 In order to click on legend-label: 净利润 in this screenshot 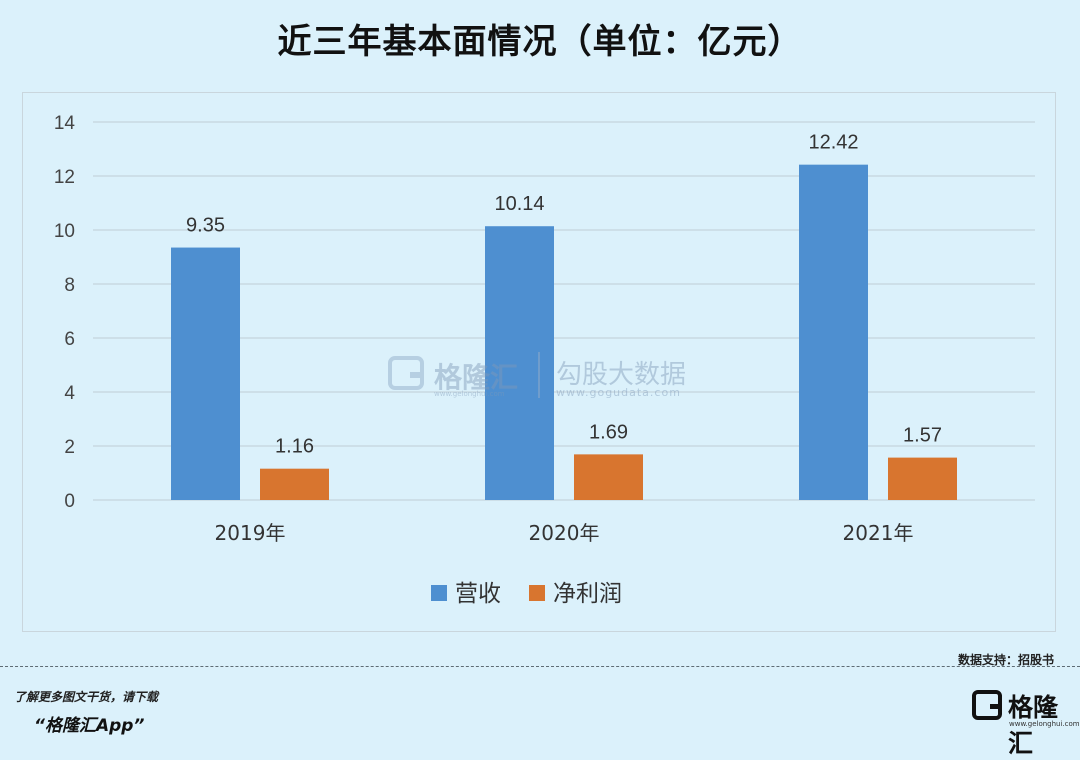, I will do `click(587, 594)`.